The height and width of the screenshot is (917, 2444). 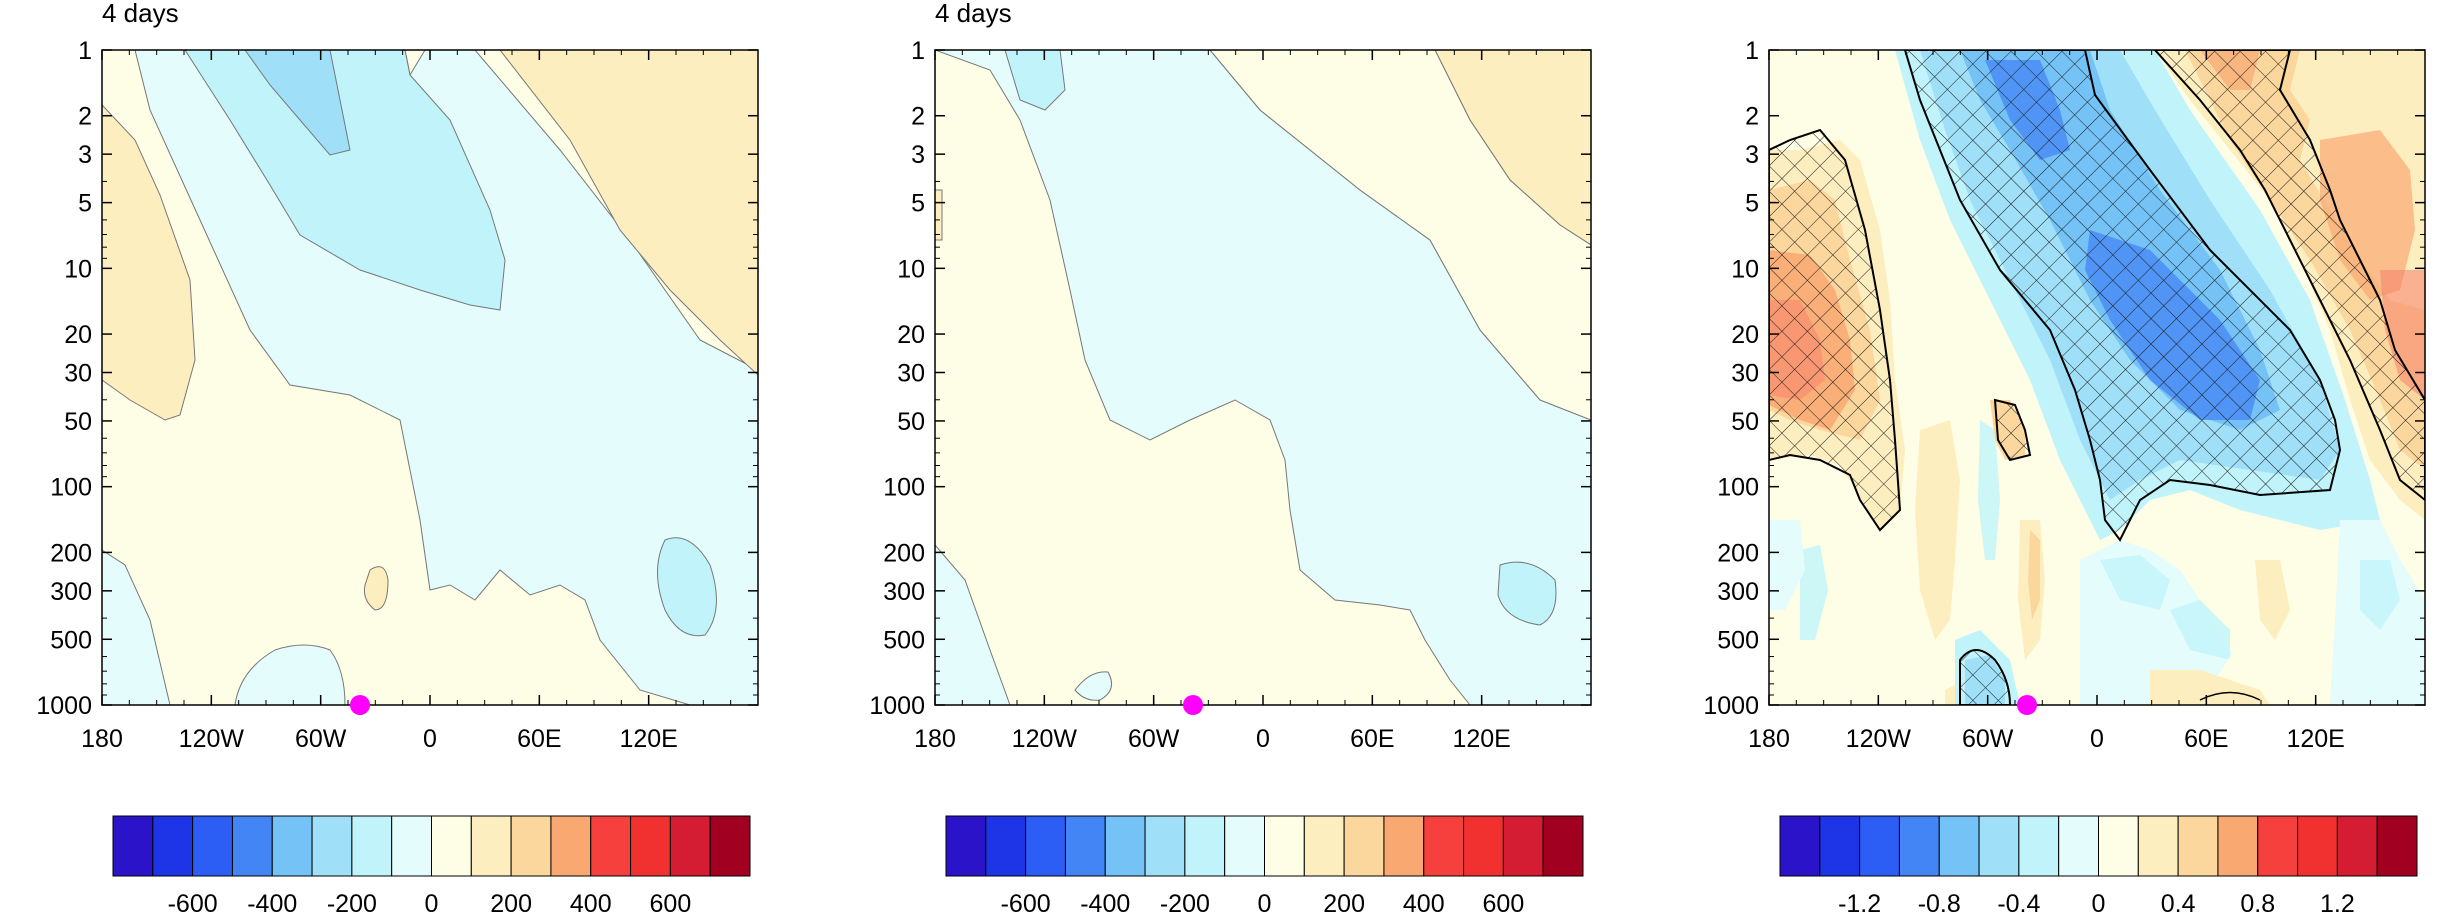 What do you see at coordinates (71, 640) in the screenshot?
I see `y-tick-label: 500` at bounding box center [71, 640].